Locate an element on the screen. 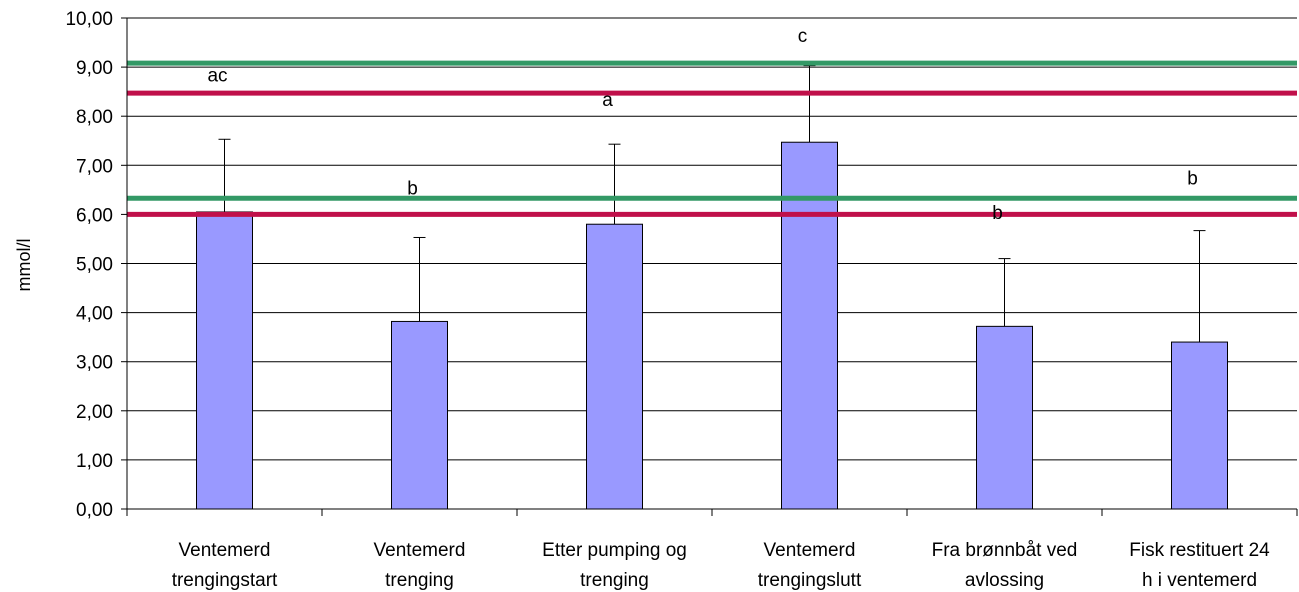 The image size is (1299, 592). significance-label: c is located at coordinates (803, 36).